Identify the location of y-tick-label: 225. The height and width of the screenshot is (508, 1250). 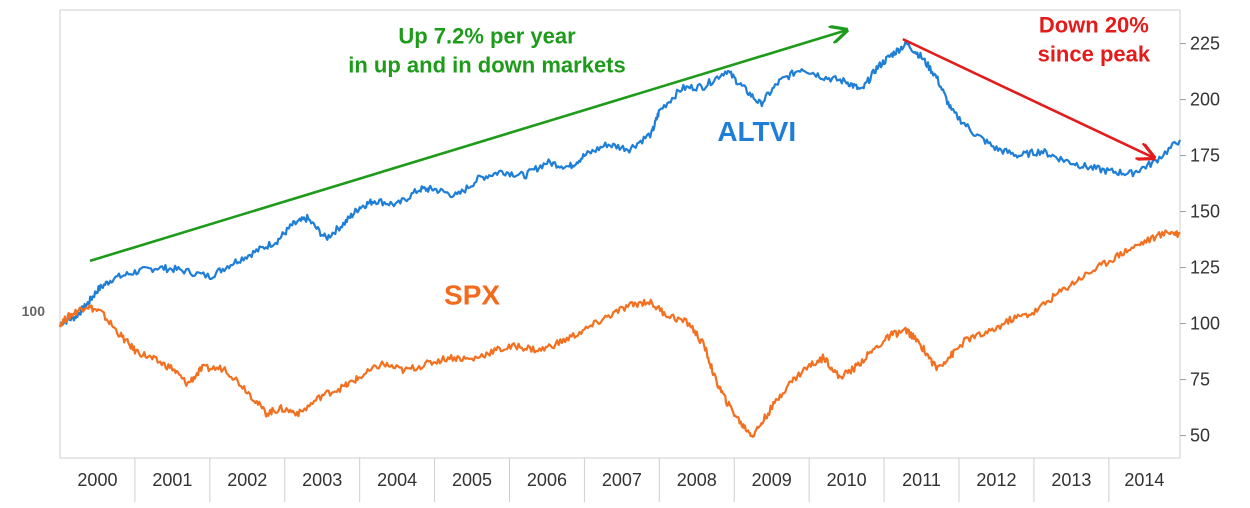
(1205, 44).